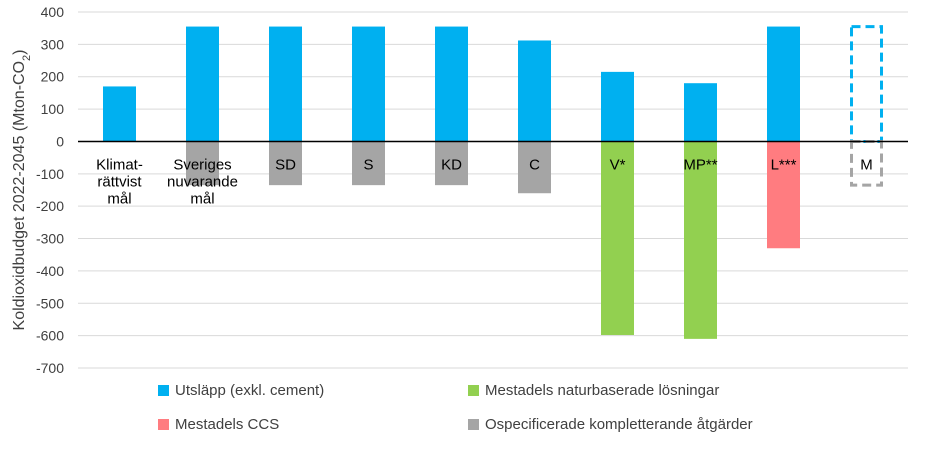  What do you see at coordinates (50, 271) in the screenshot?
I see `y-tick-label: -400` at bounding box center [50, 271].